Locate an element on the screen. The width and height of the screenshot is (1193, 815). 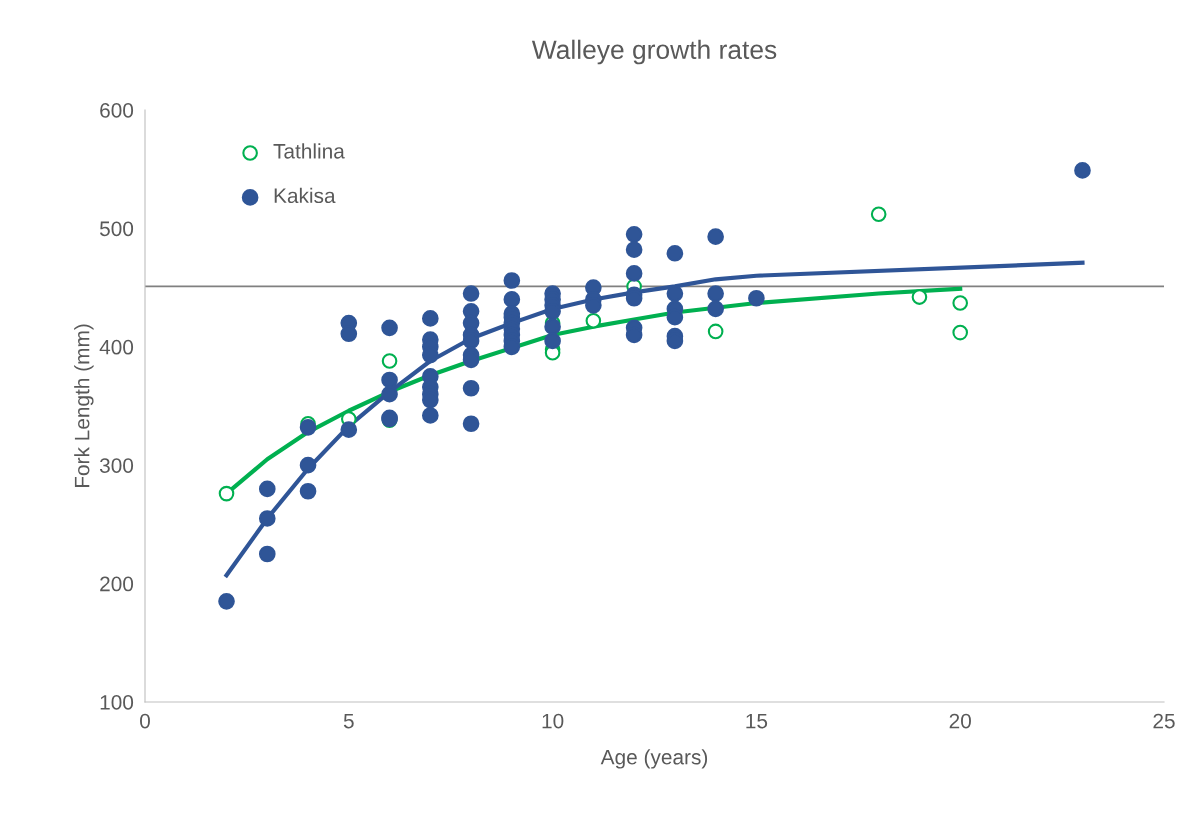
x-tick-label: 25 is located at coordinates (1164, 721).